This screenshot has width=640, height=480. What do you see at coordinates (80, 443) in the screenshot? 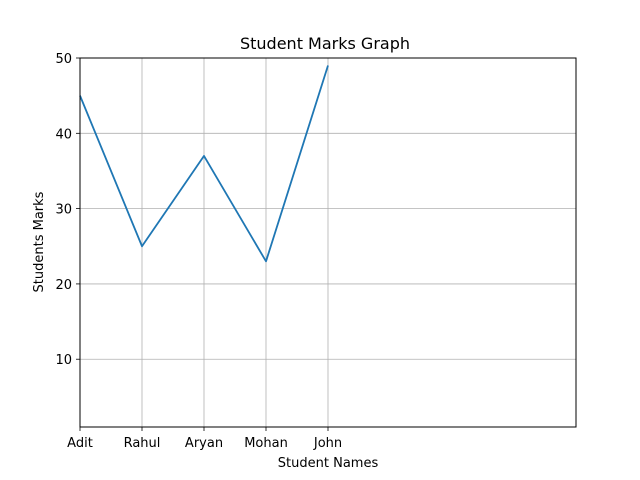
I see `x-tick-label: Adit` at bounding box center [80, 443].